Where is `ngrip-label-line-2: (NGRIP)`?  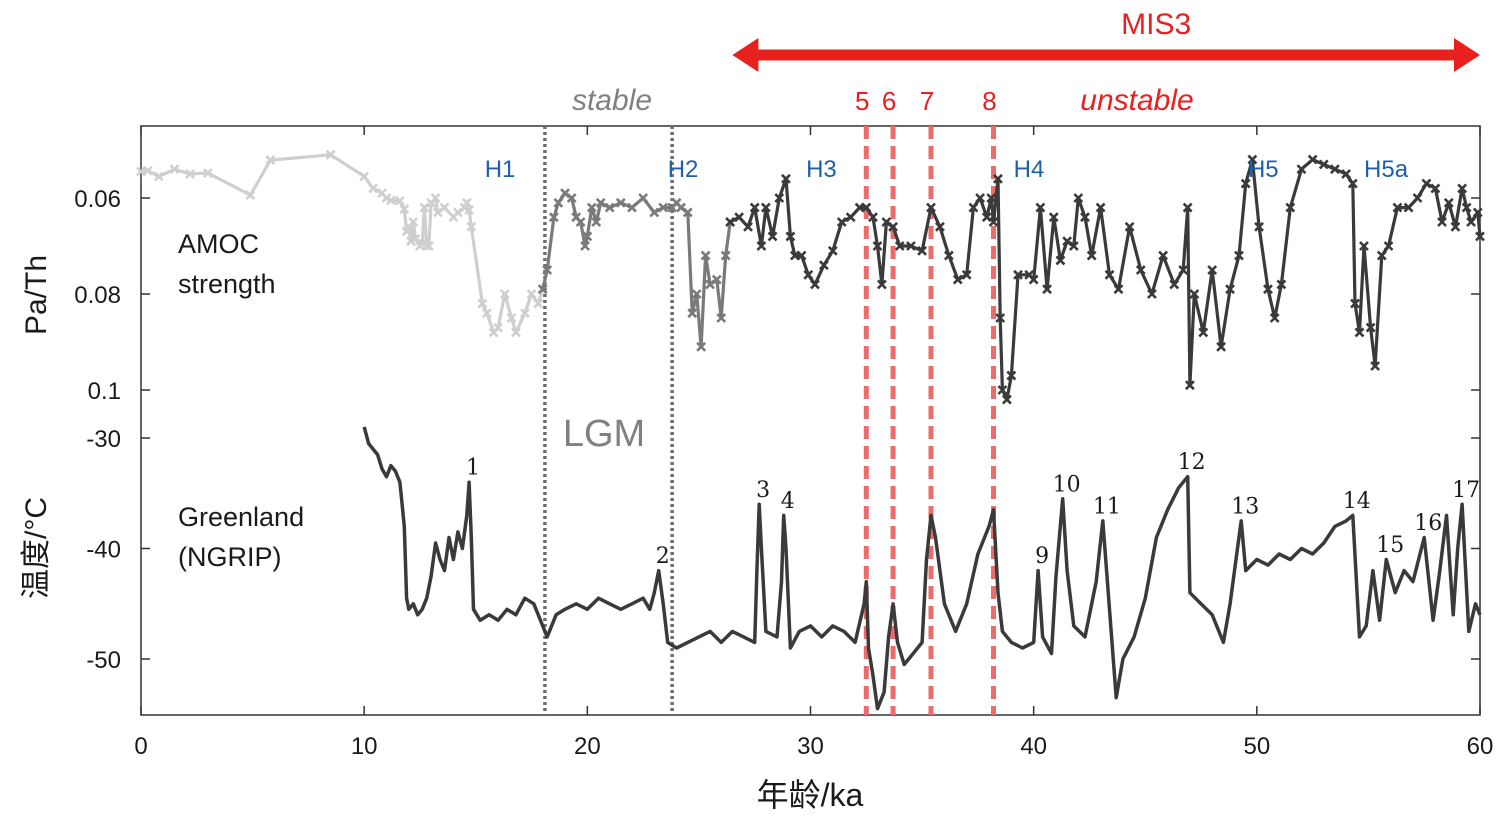
ngrip-label-line-2: (NGRIP) is located at coordinates (230, 557).